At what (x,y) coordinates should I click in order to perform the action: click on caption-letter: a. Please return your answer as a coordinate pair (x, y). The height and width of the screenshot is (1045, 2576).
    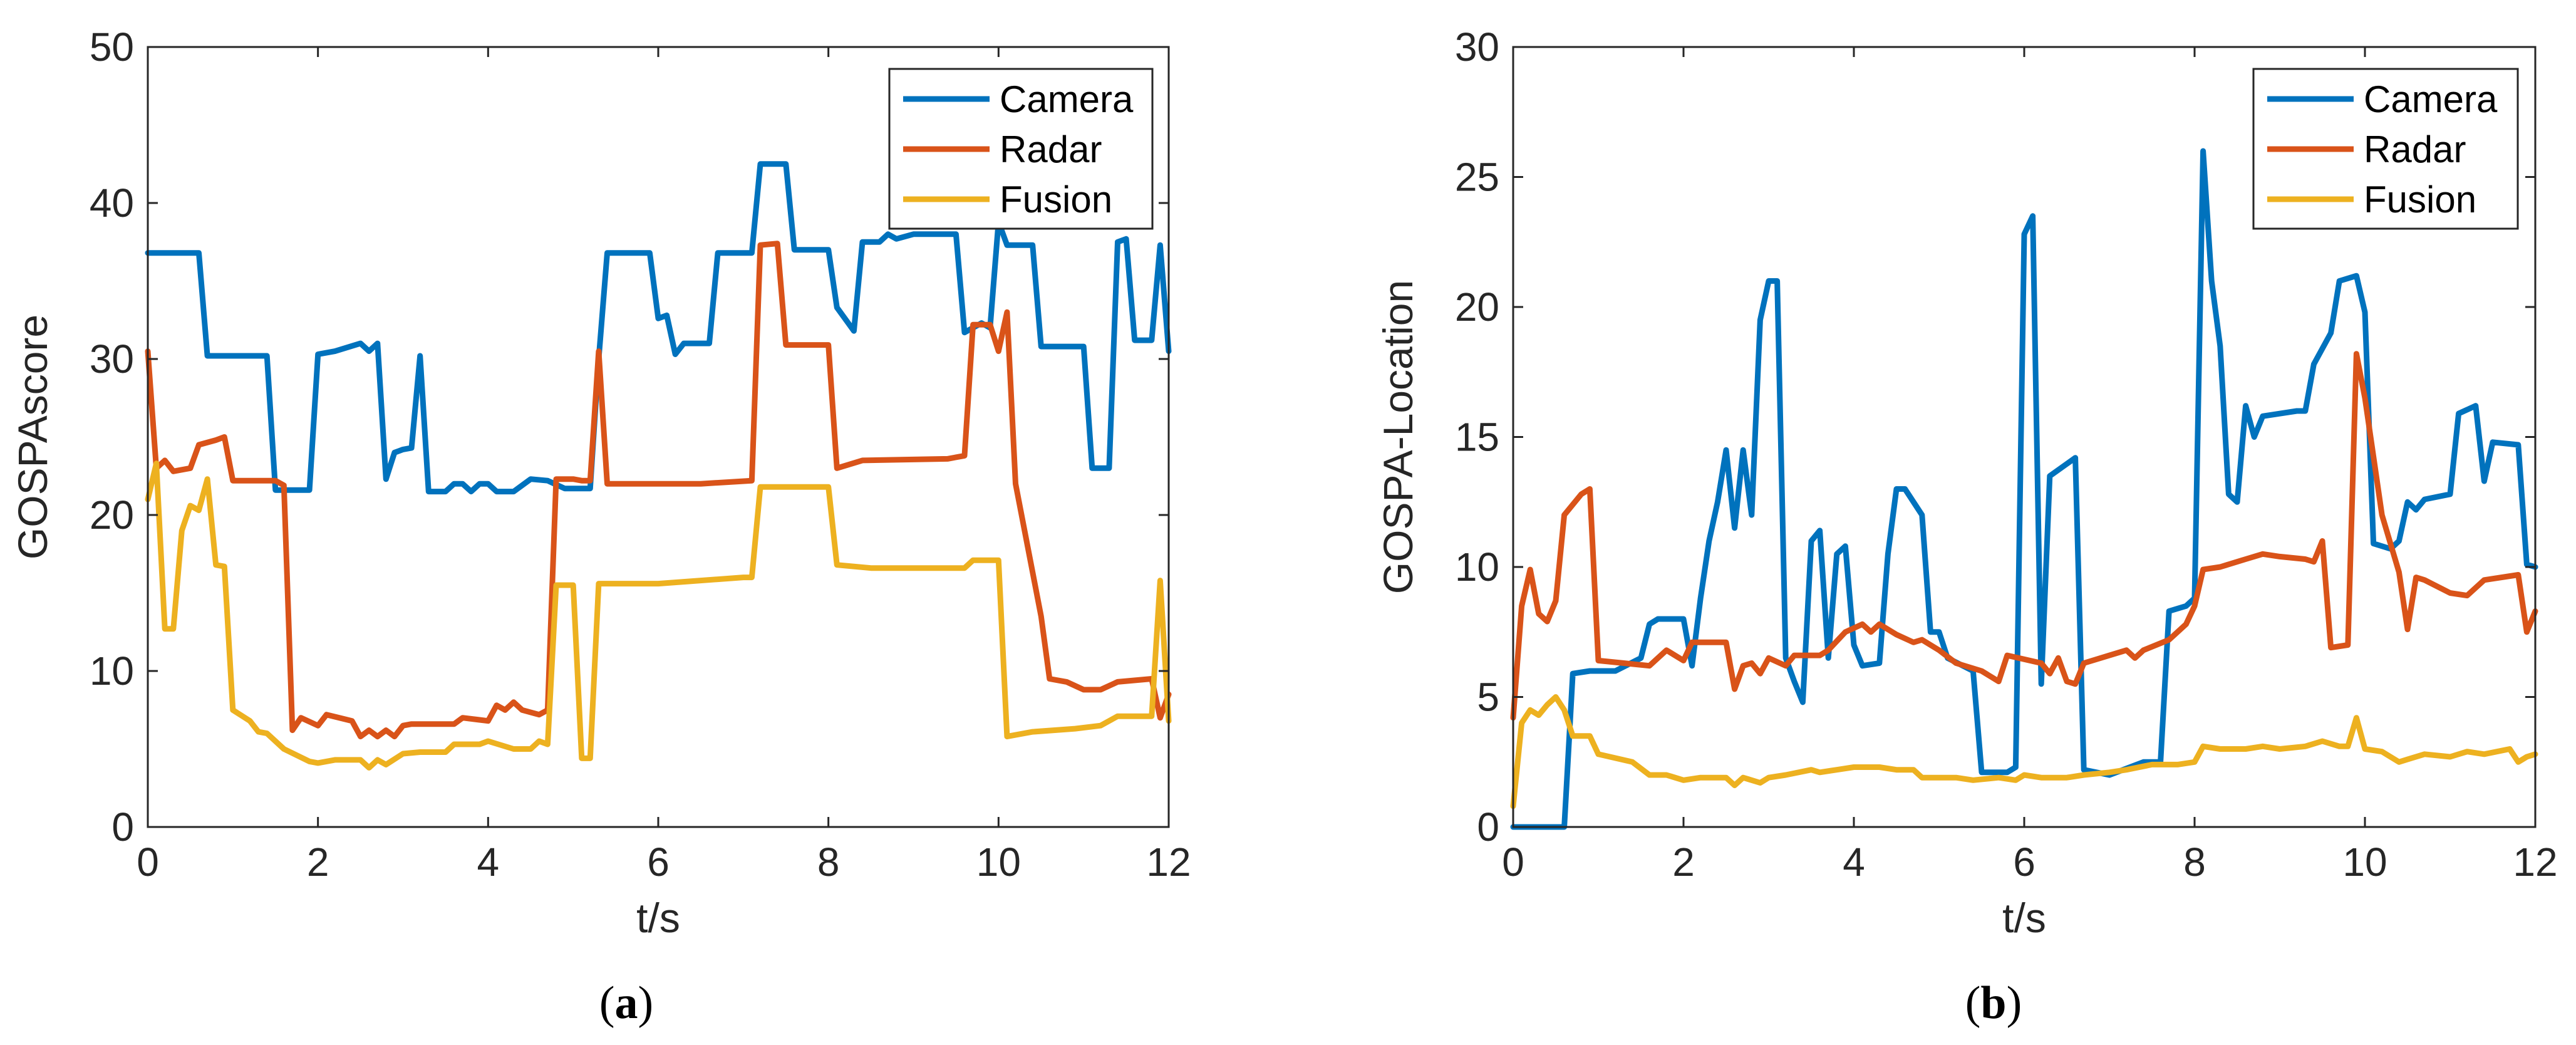
    Looking at the image, I should click on (626, 1003).